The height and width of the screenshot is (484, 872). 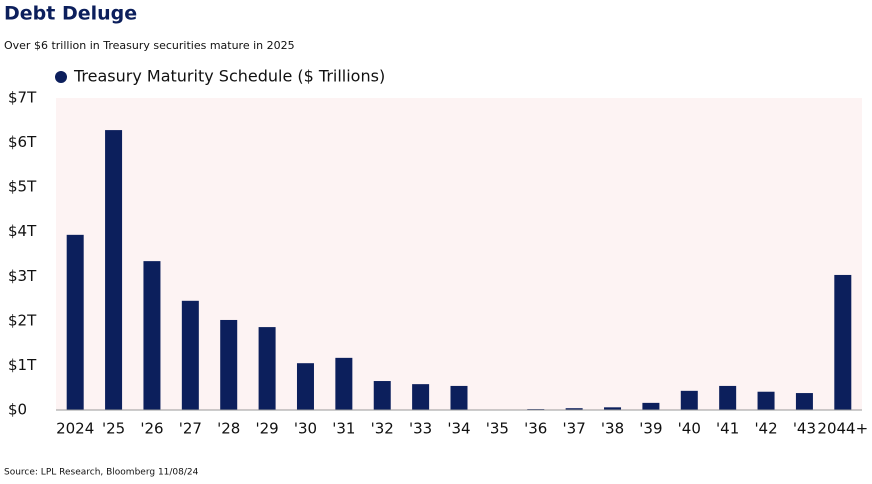 I want to click on x-tick-label: '33, so click(x=420, y=429).